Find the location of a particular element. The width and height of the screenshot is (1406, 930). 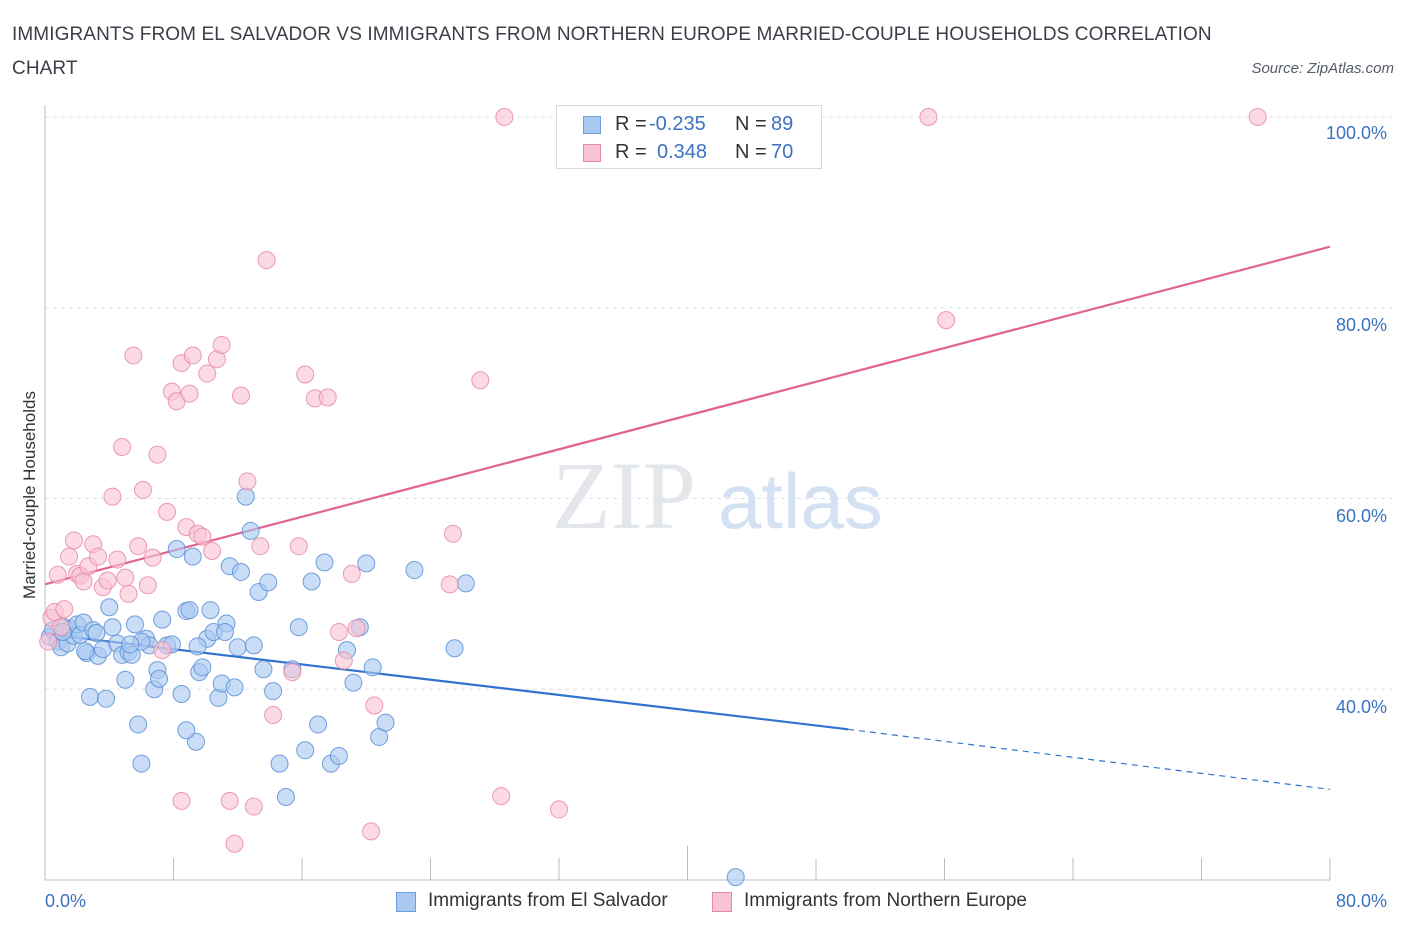

y-tick-60: 60.0% is located at coordinates (1362, 516).